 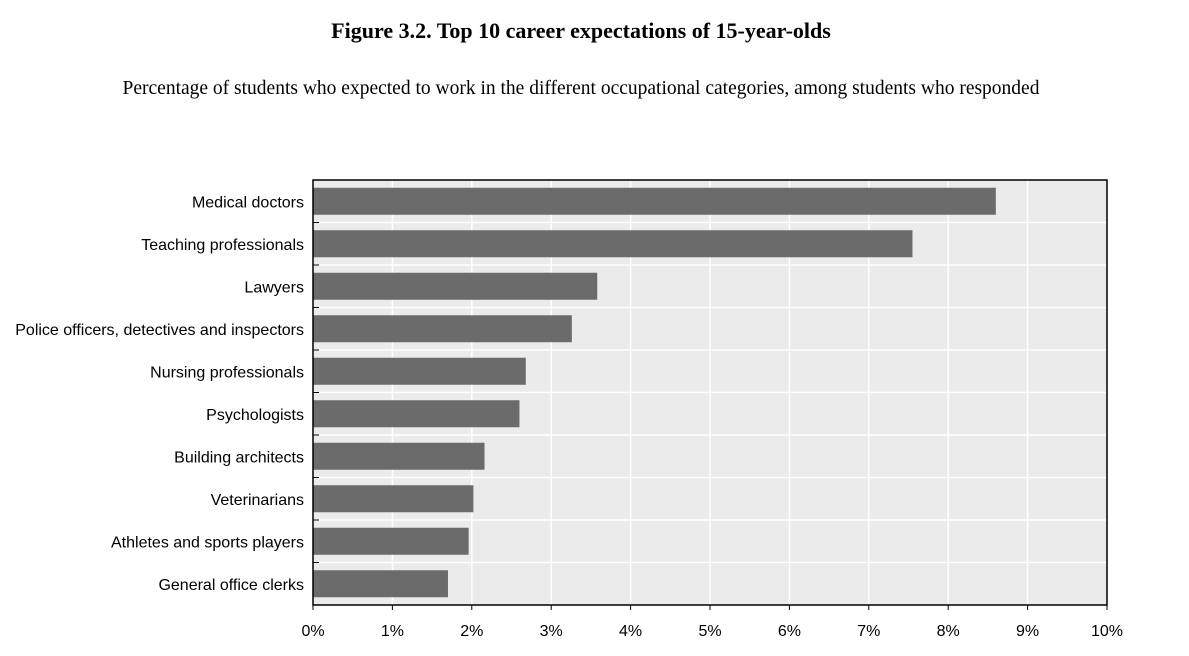 What do you see at coordinates (274, 287) in the screenshot?
I see `category-label: Lawyers` at bounding box center [274, 287].